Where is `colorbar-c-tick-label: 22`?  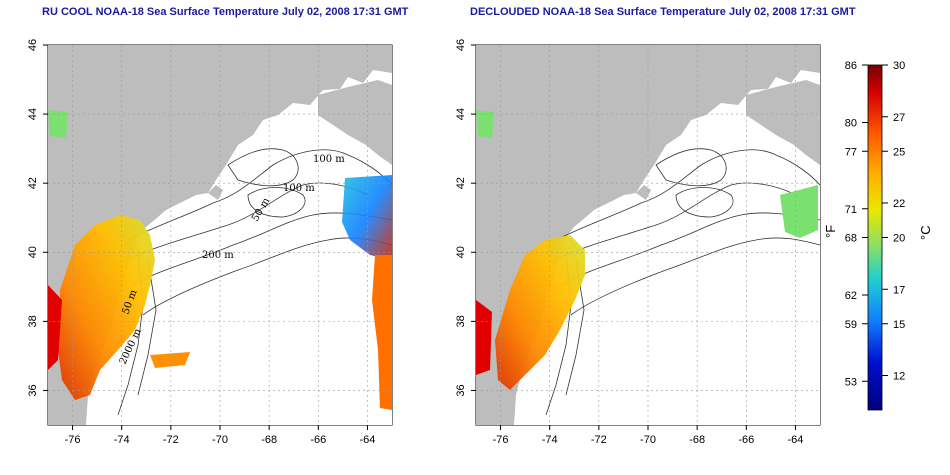 colorbar-c-tick-label: 22 is located at coordinates (899, 204).